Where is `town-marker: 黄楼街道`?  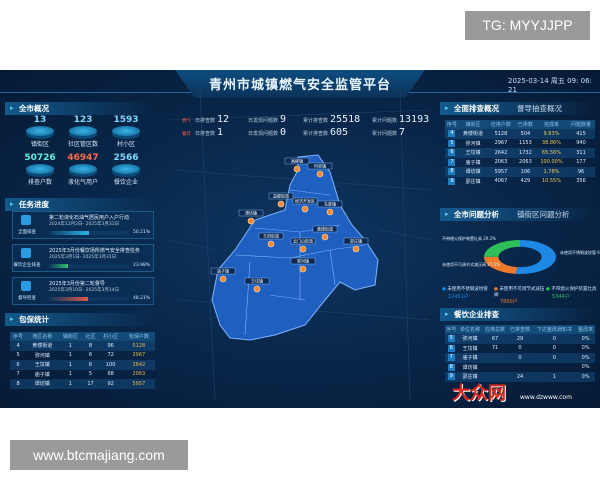
town-marker: 黄楼街道 is located at coordinates (325, 233).